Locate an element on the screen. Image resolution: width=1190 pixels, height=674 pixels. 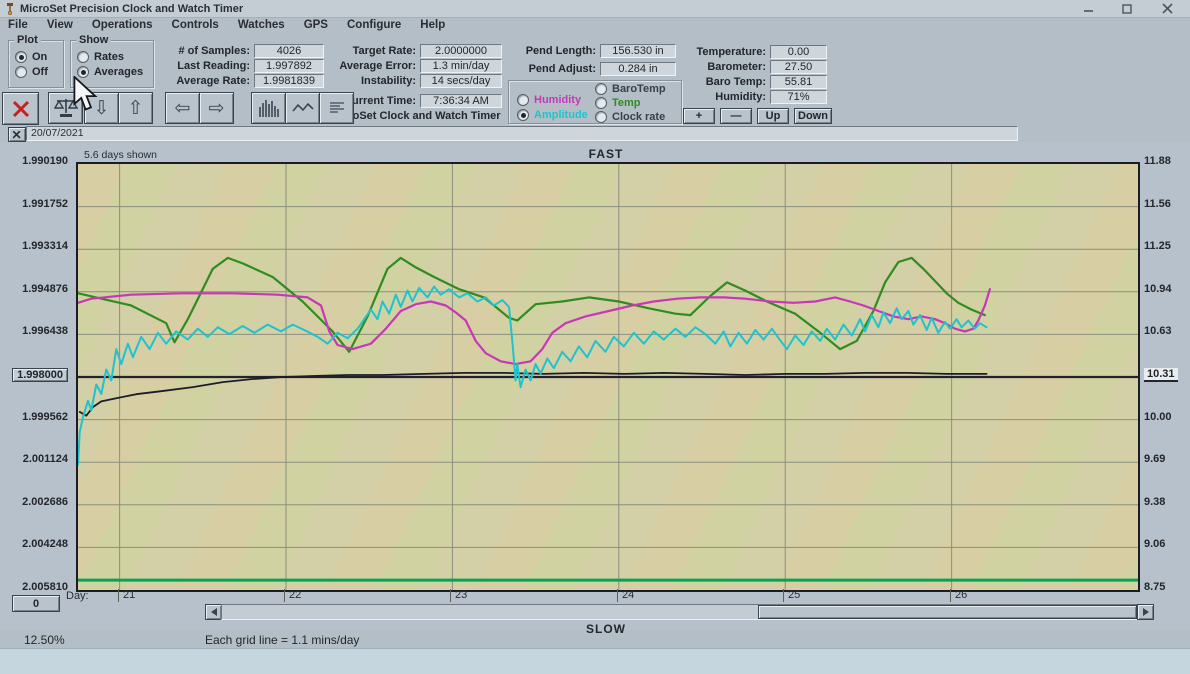
field-value: 0.284 in is located at coordinates (638, 68).